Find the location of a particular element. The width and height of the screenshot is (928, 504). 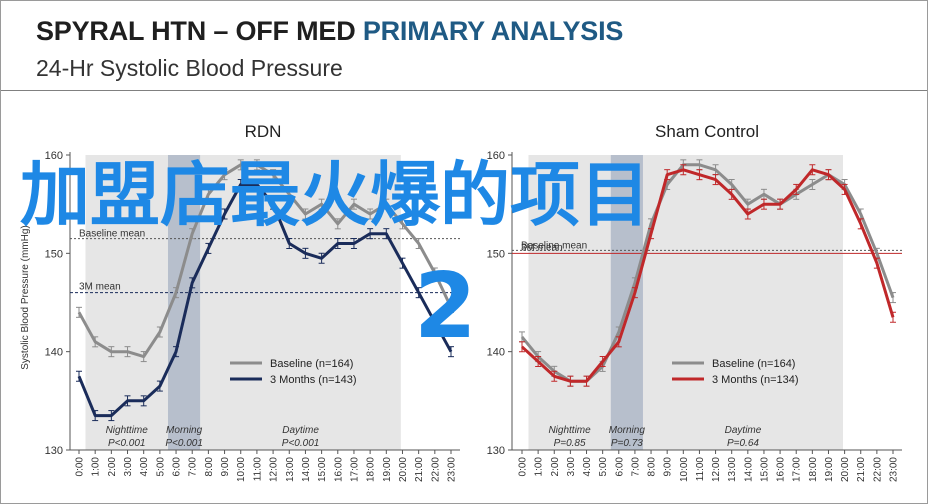

title-prefix: SPYRAL HTN – OFF MED is located at coordinates (199, 31).